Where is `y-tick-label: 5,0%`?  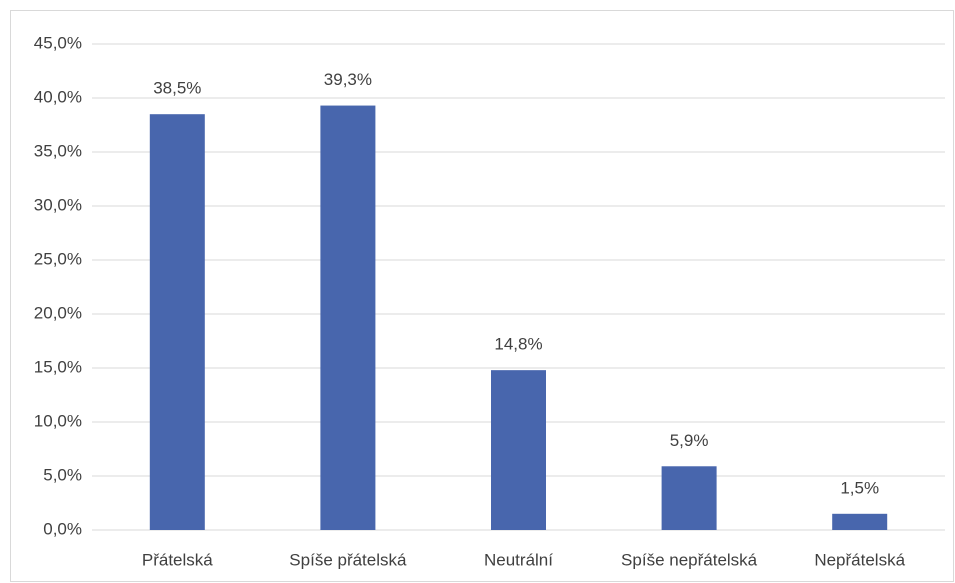 y-tick-label: 5,0% is located at coordinates (62, 474).